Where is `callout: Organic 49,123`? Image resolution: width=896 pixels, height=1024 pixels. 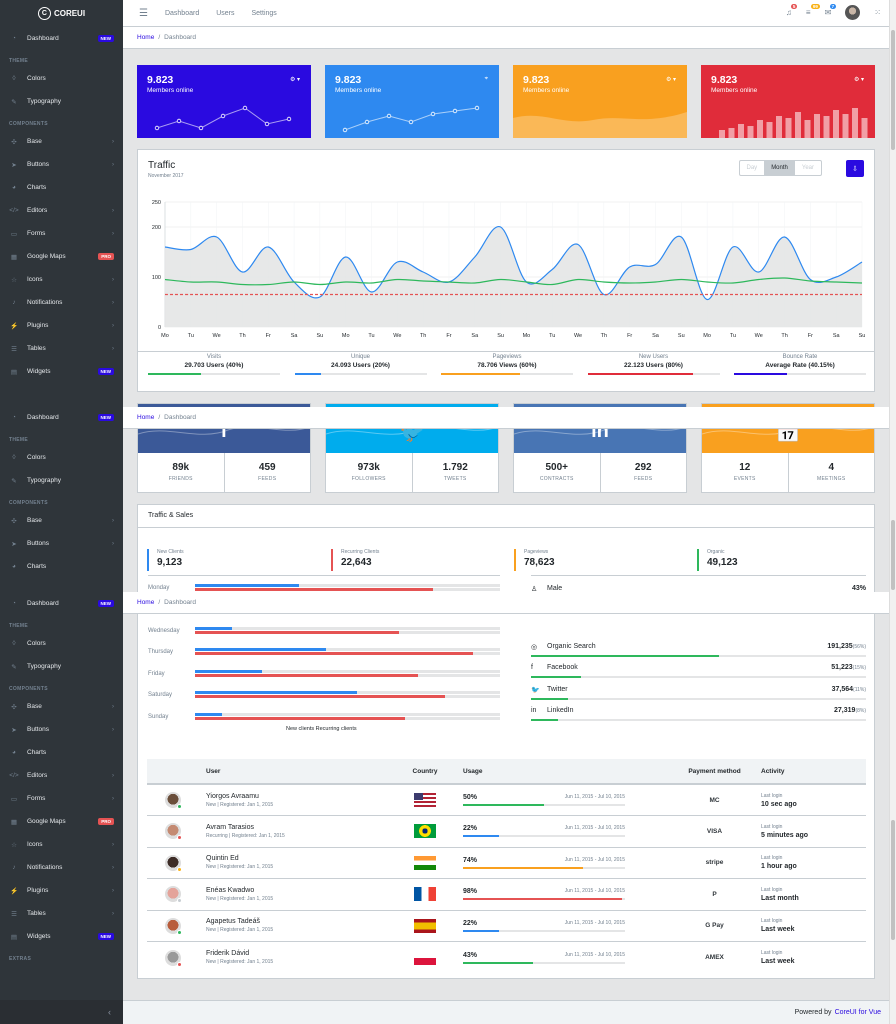
callout: Organic 49,123 is located at coordinates (717, 560).